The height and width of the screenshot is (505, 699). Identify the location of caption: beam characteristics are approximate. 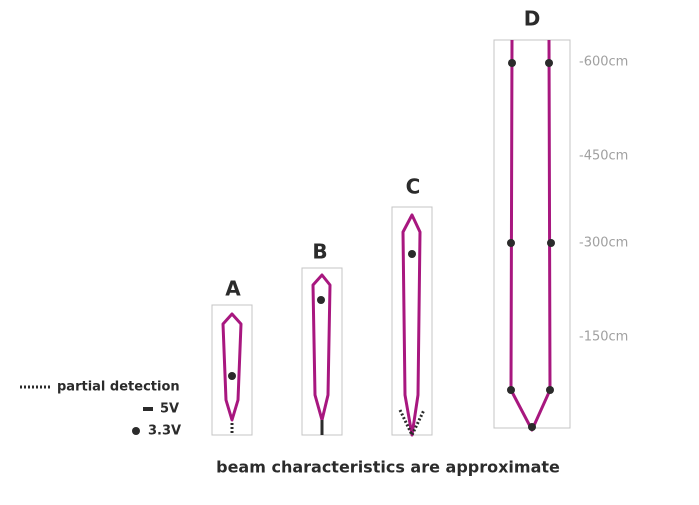
(388, 467).